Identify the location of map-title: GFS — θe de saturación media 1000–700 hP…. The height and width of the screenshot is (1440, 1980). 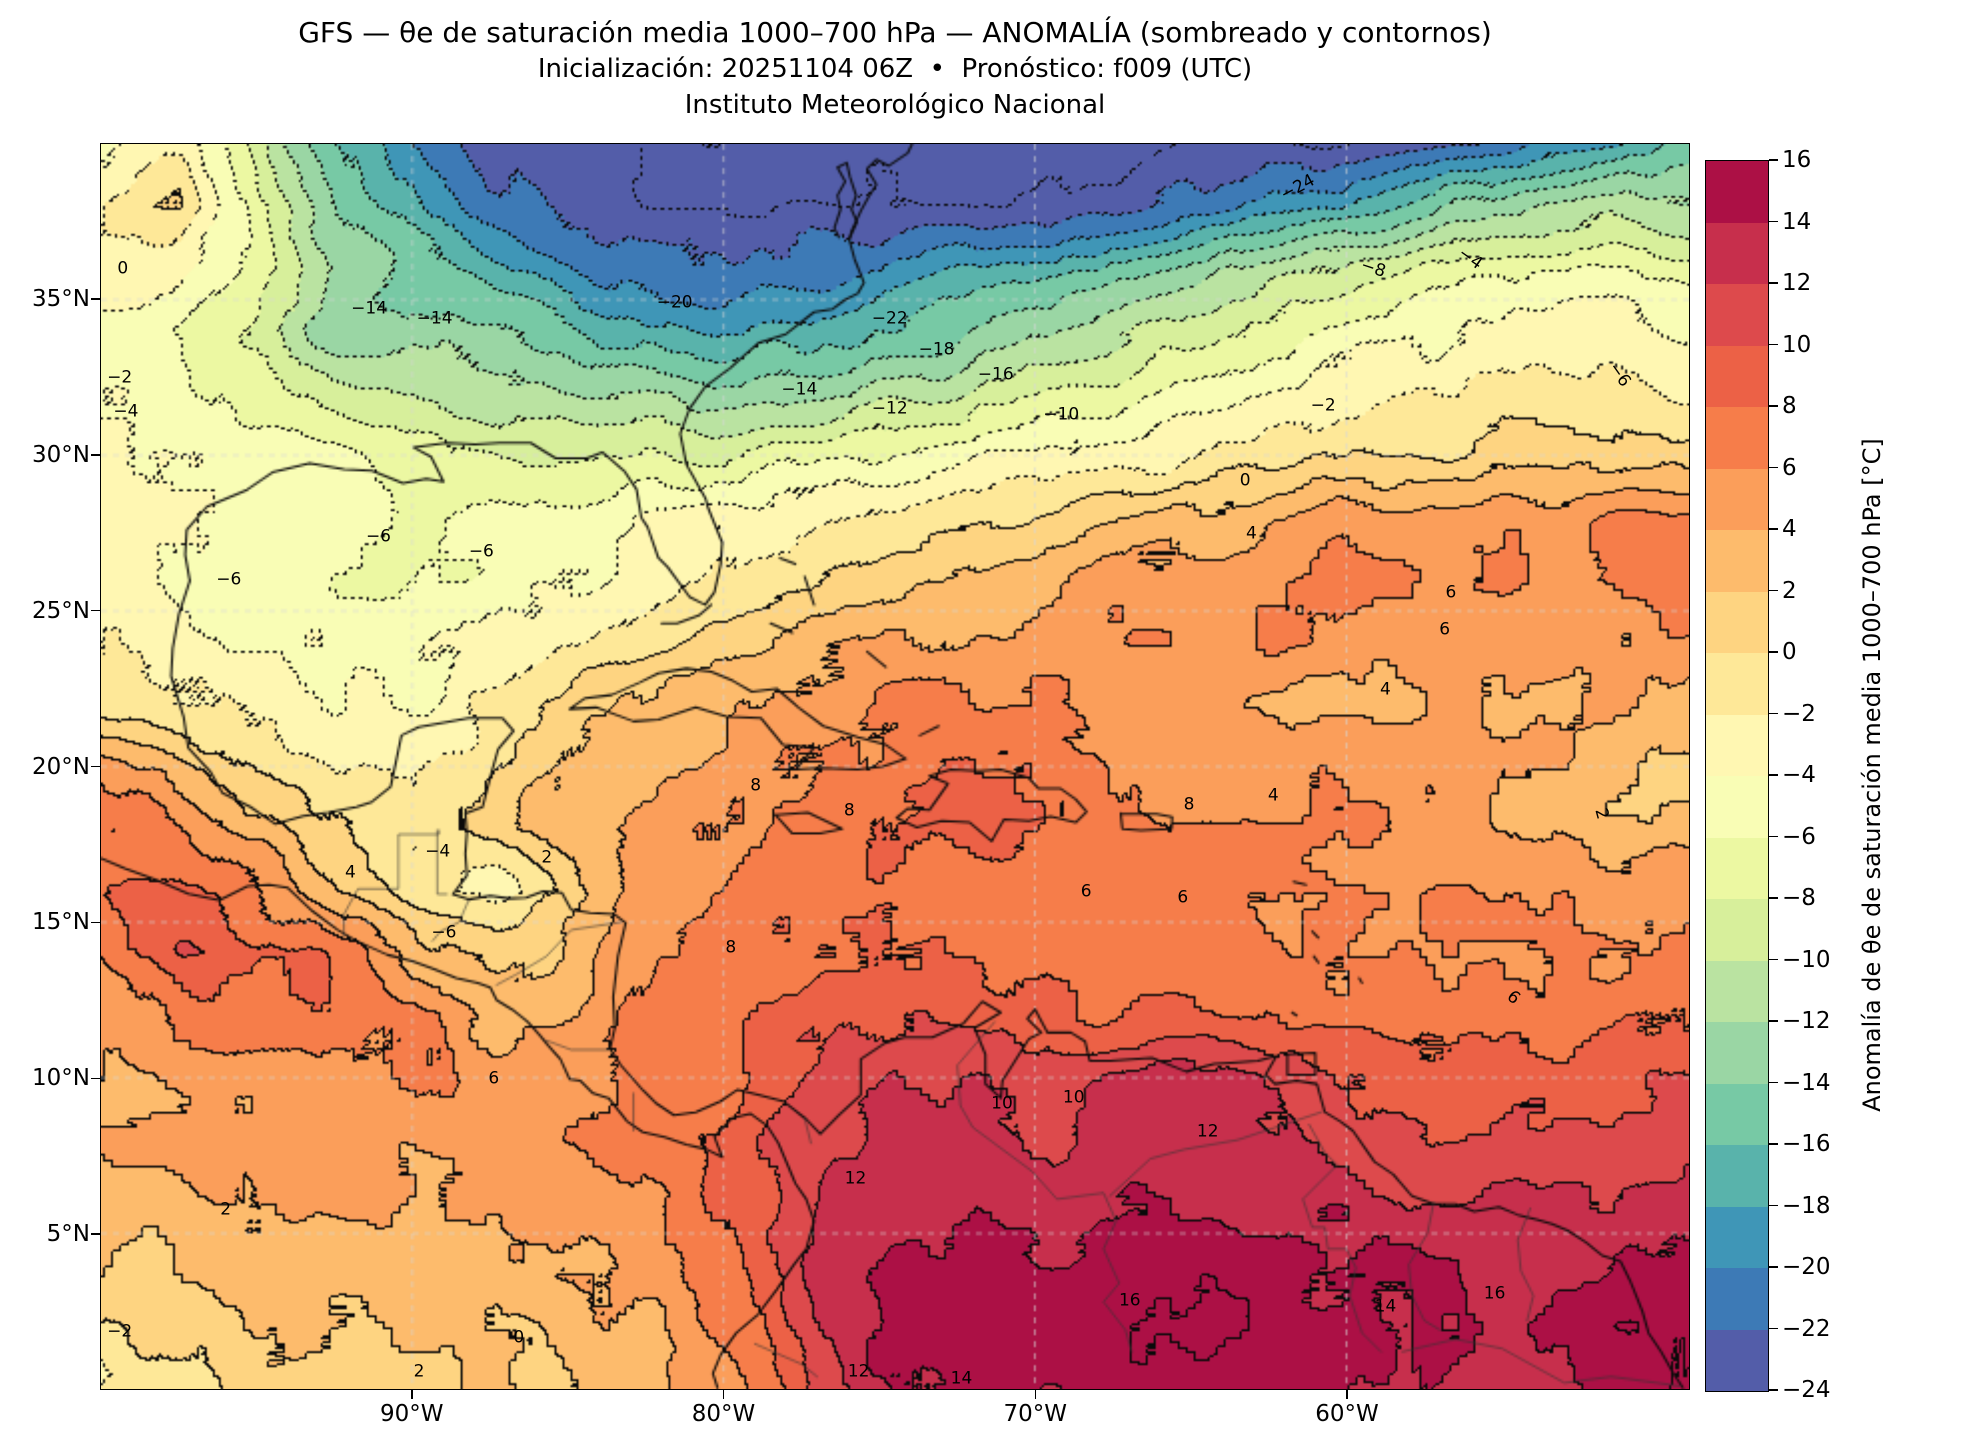
(895, 32).